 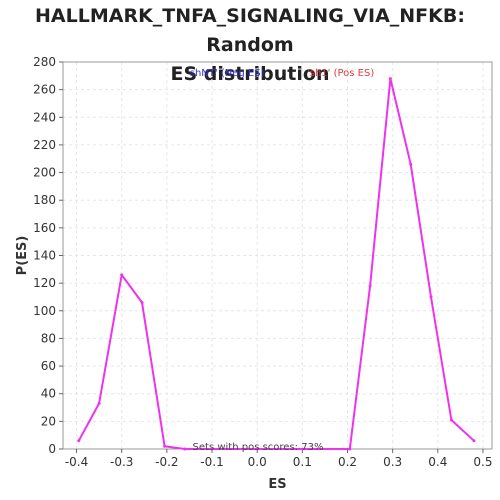 What do you see at coordinates (44, 200) in the screenshot?
I see `y-tick-label: 180` at bounding box center [44, 200].